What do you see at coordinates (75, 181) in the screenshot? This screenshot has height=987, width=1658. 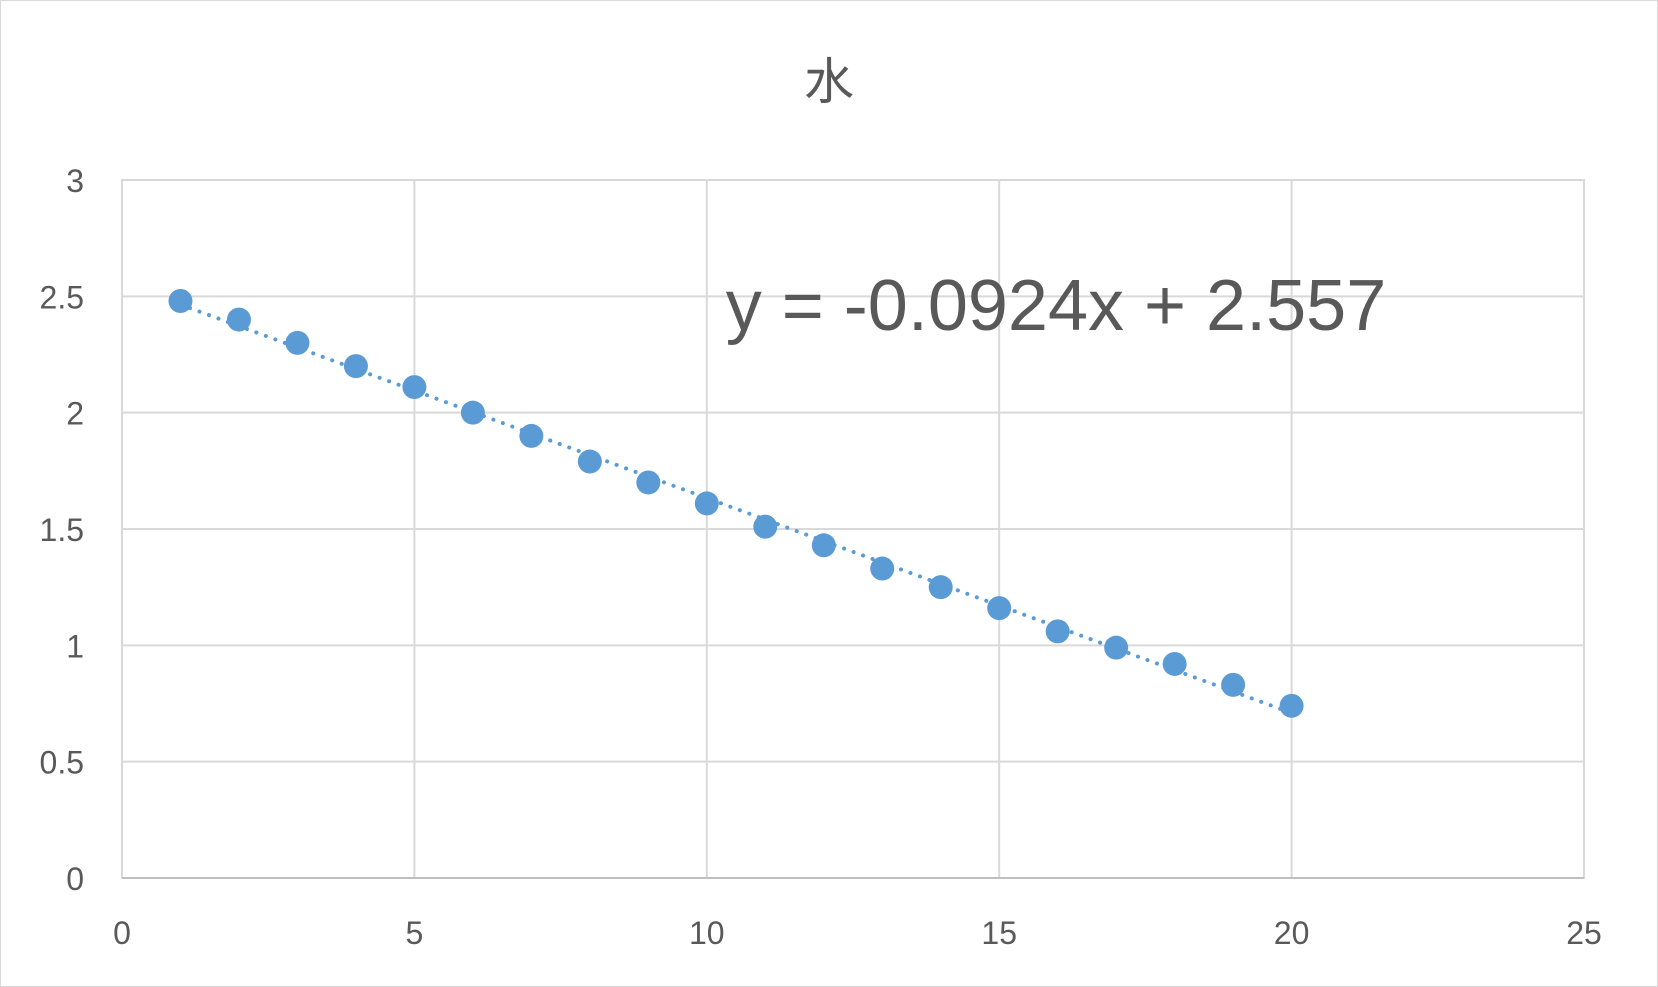 I see `y-tick-label: 3` at bounding box center [75, 181].